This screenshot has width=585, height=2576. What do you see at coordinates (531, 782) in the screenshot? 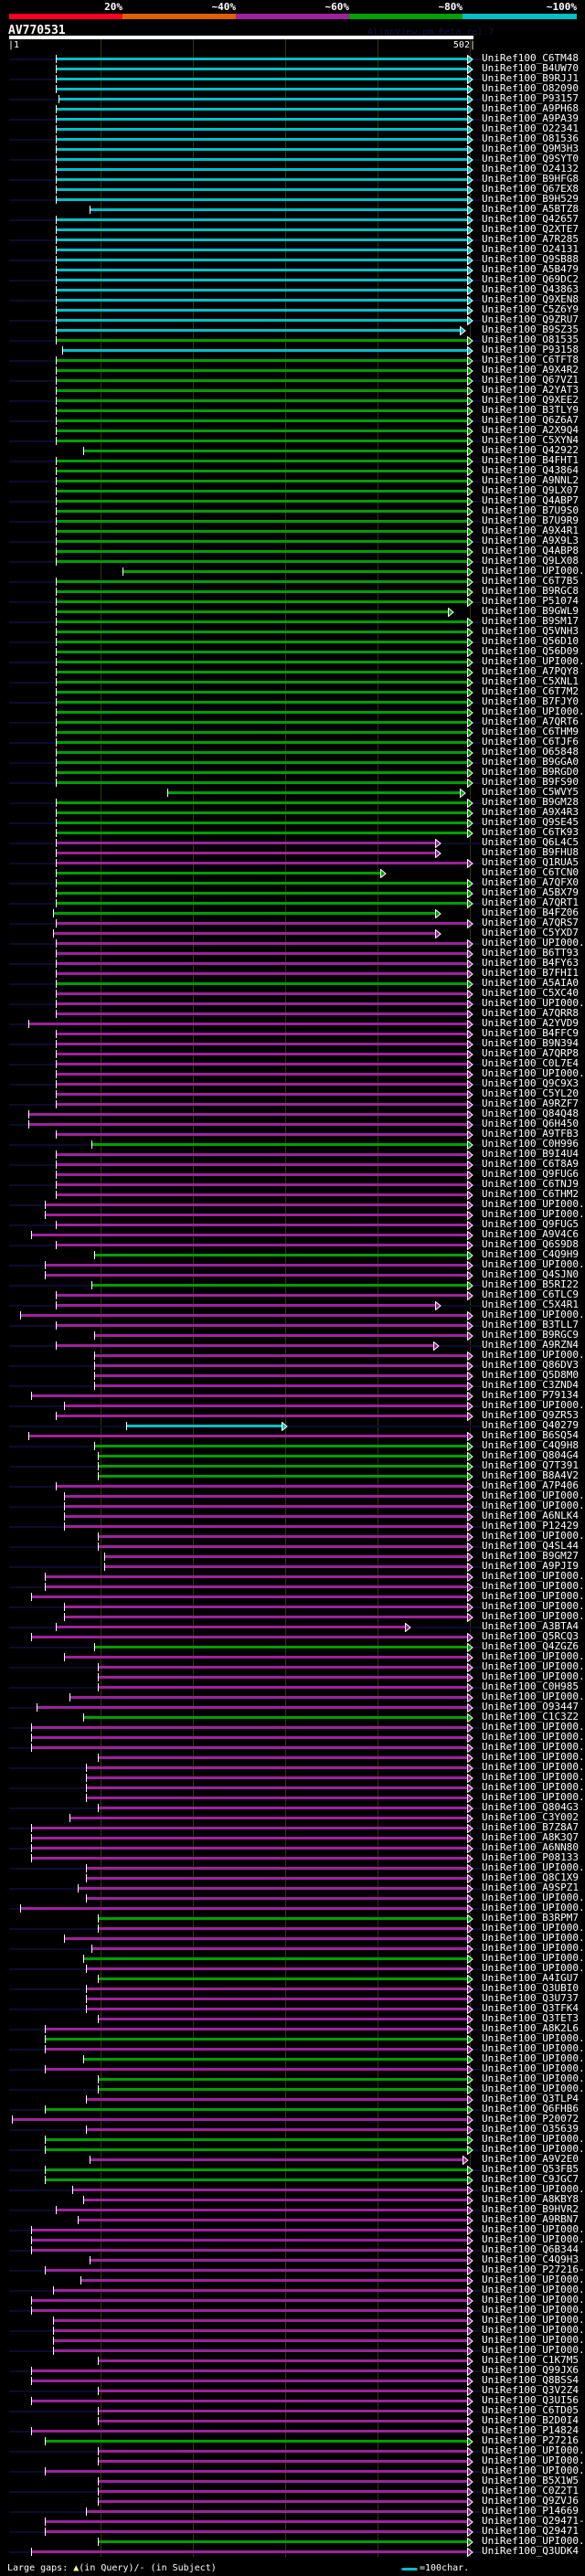
I see `hit-label: UniRef100_B9FS90` at bounding box center [531, 782].